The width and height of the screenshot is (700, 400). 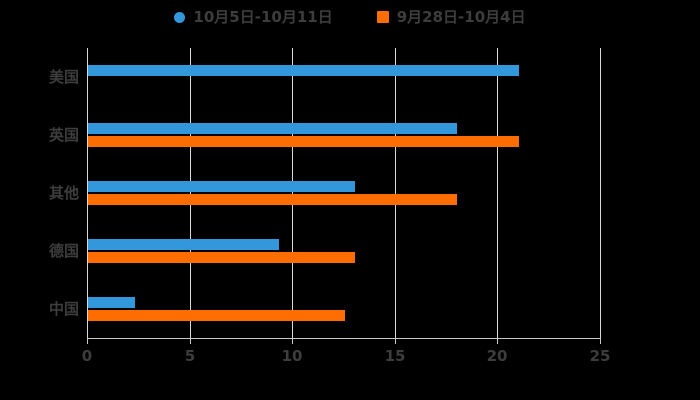 I want to click on bar-series2-中国, so click(x=216, y=315).